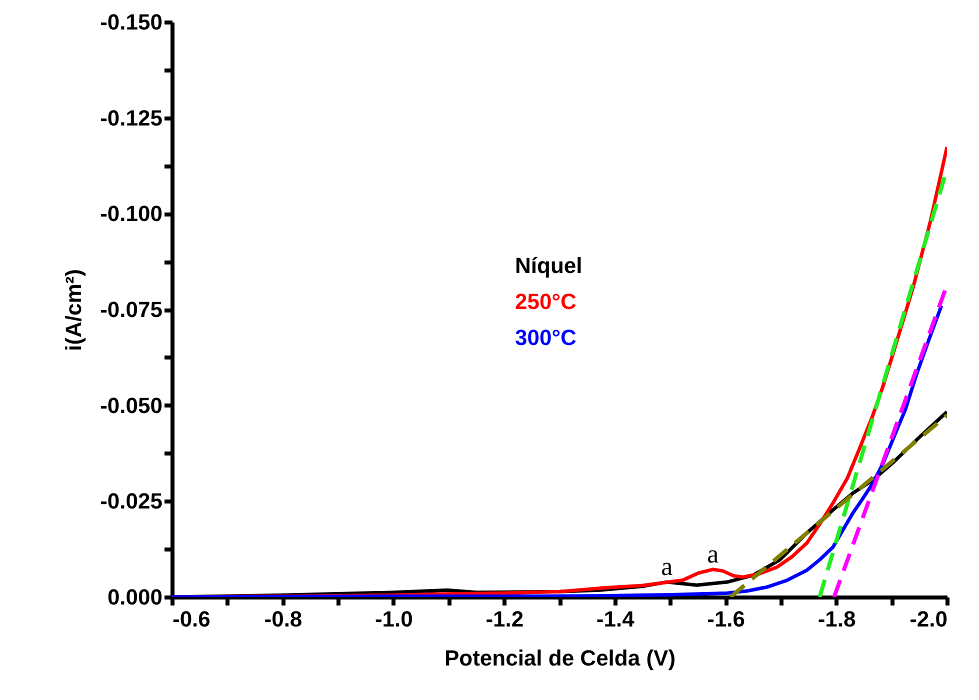  Describe the element at coordinates (546, 302) in the screenshot. I see `text: 250°C` at that location.